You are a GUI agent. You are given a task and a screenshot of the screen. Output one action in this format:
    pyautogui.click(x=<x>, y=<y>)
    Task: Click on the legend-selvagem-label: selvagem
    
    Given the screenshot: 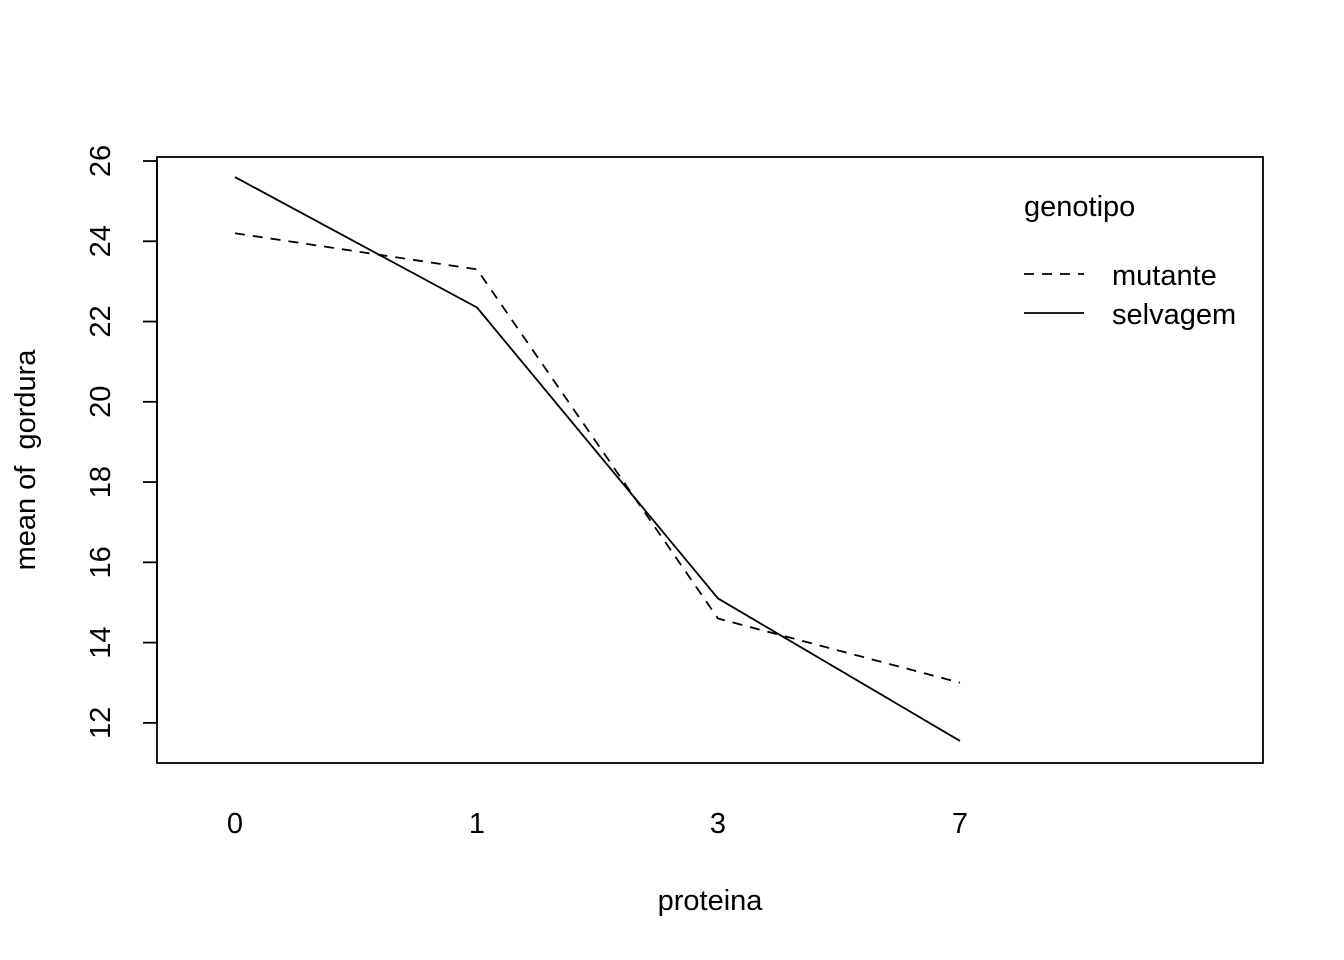 What is the action you would take?
    pyautogui.click(x=1174, y=315)
    